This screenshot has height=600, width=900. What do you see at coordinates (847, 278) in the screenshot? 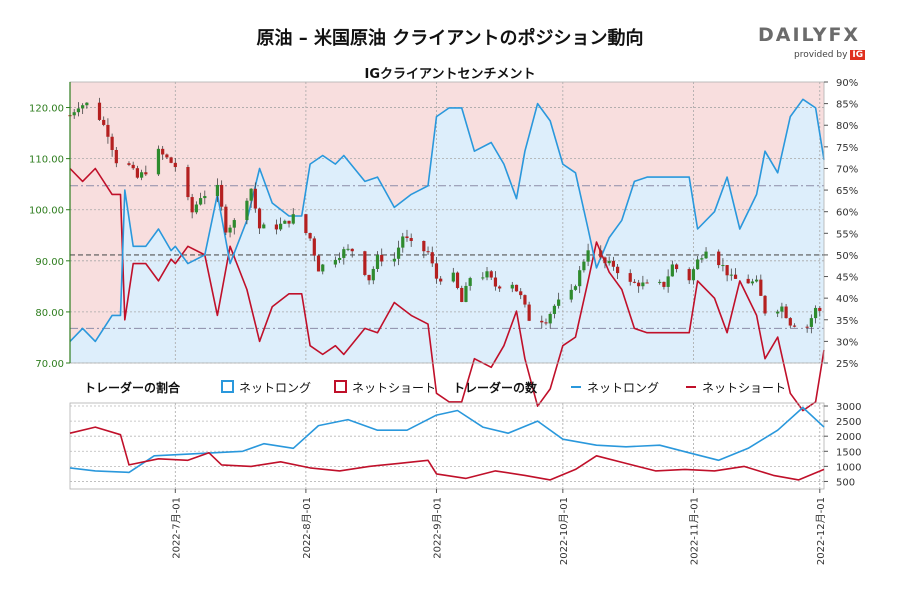
I see `ratio-tick-label: 45%` at bounding box center [847, 278].